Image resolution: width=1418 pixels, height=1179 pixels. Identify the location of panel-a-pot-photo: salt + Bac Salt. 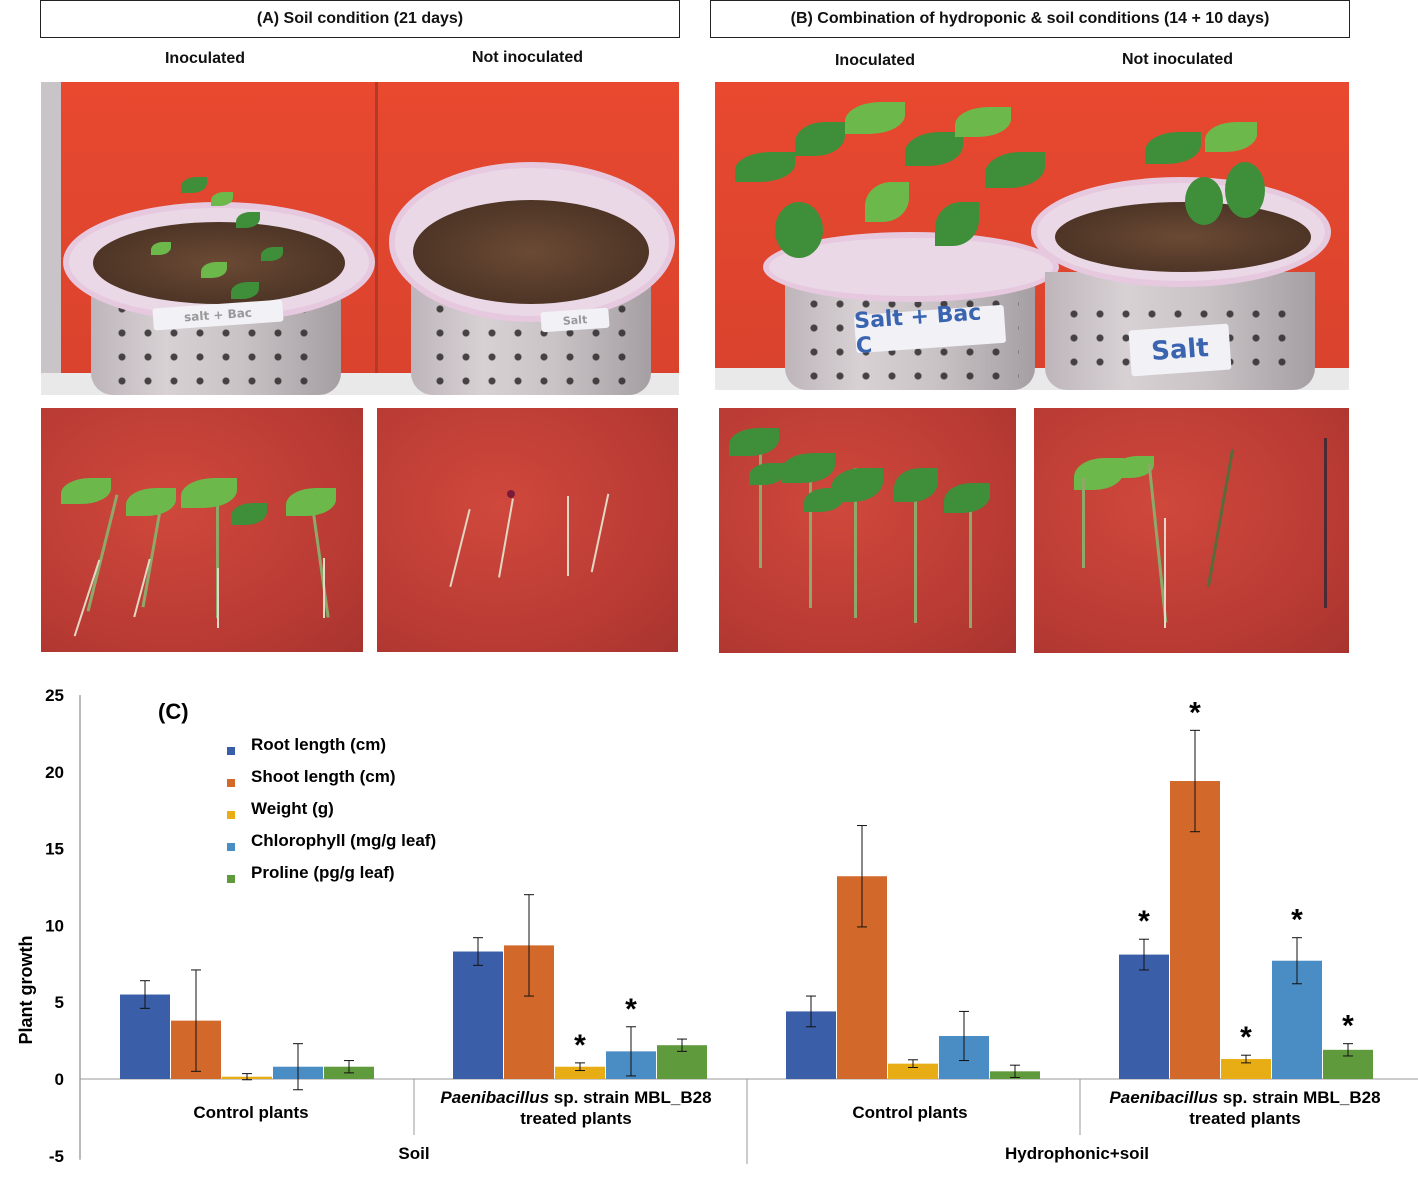
(360, 238).